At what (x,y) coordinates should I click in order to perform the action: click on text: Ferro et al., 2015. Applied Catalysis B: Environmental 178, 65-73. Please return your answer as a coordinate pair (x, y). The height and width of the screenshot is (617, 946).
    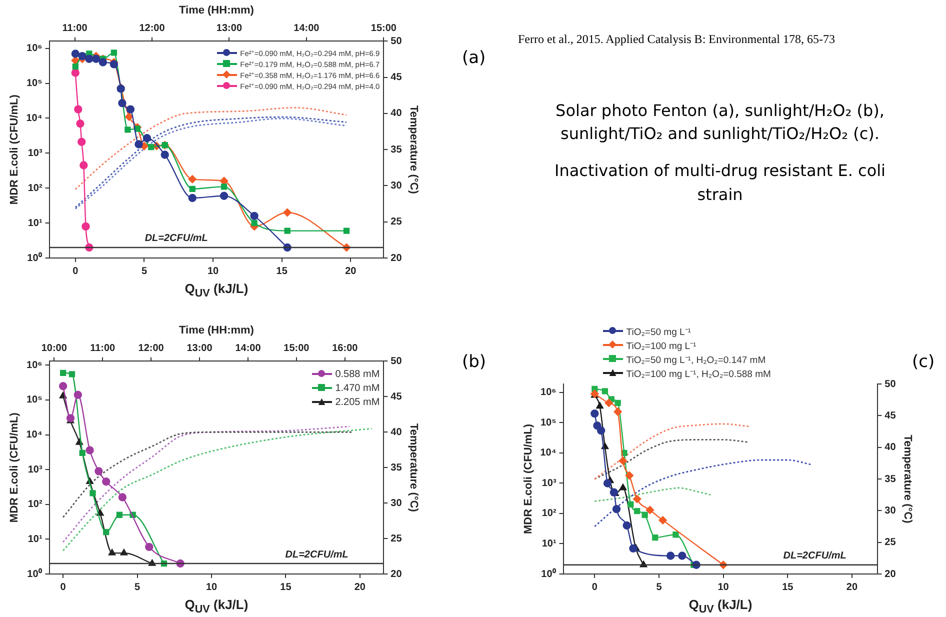
    Looking at the image, I should click on (677, 39).